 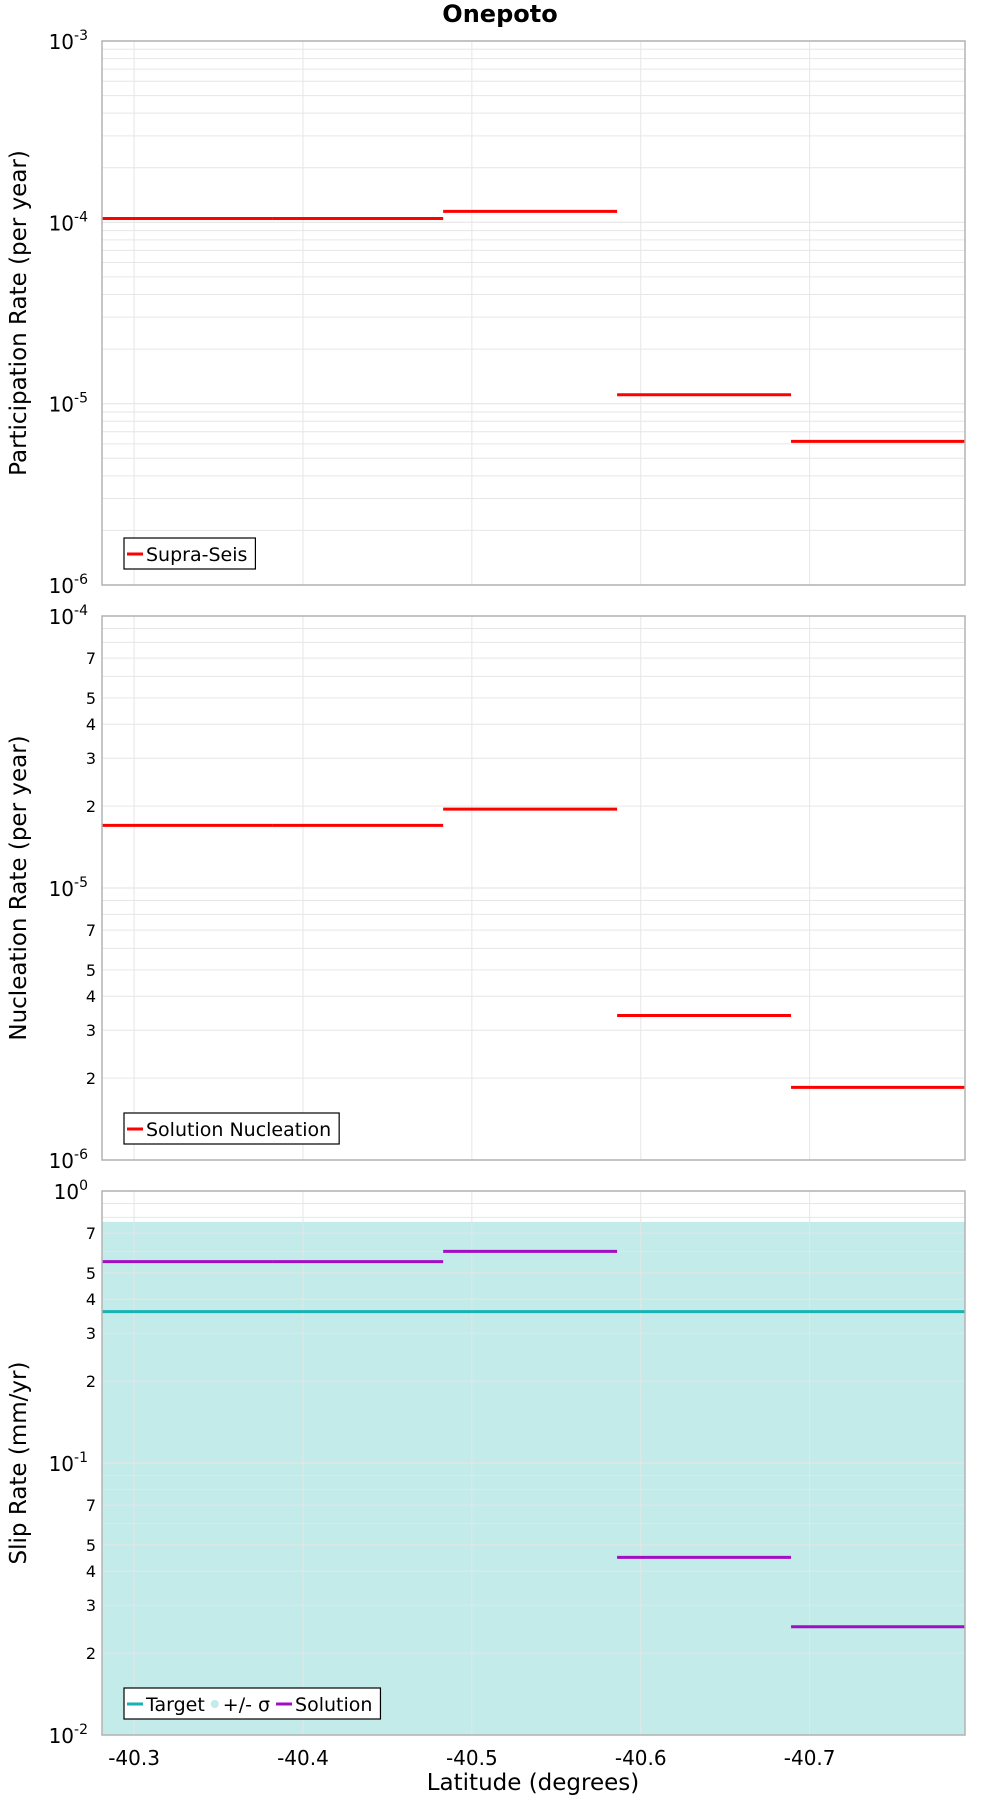 I want to click on legend-swatch-dot, so click(x=214, y=1704).